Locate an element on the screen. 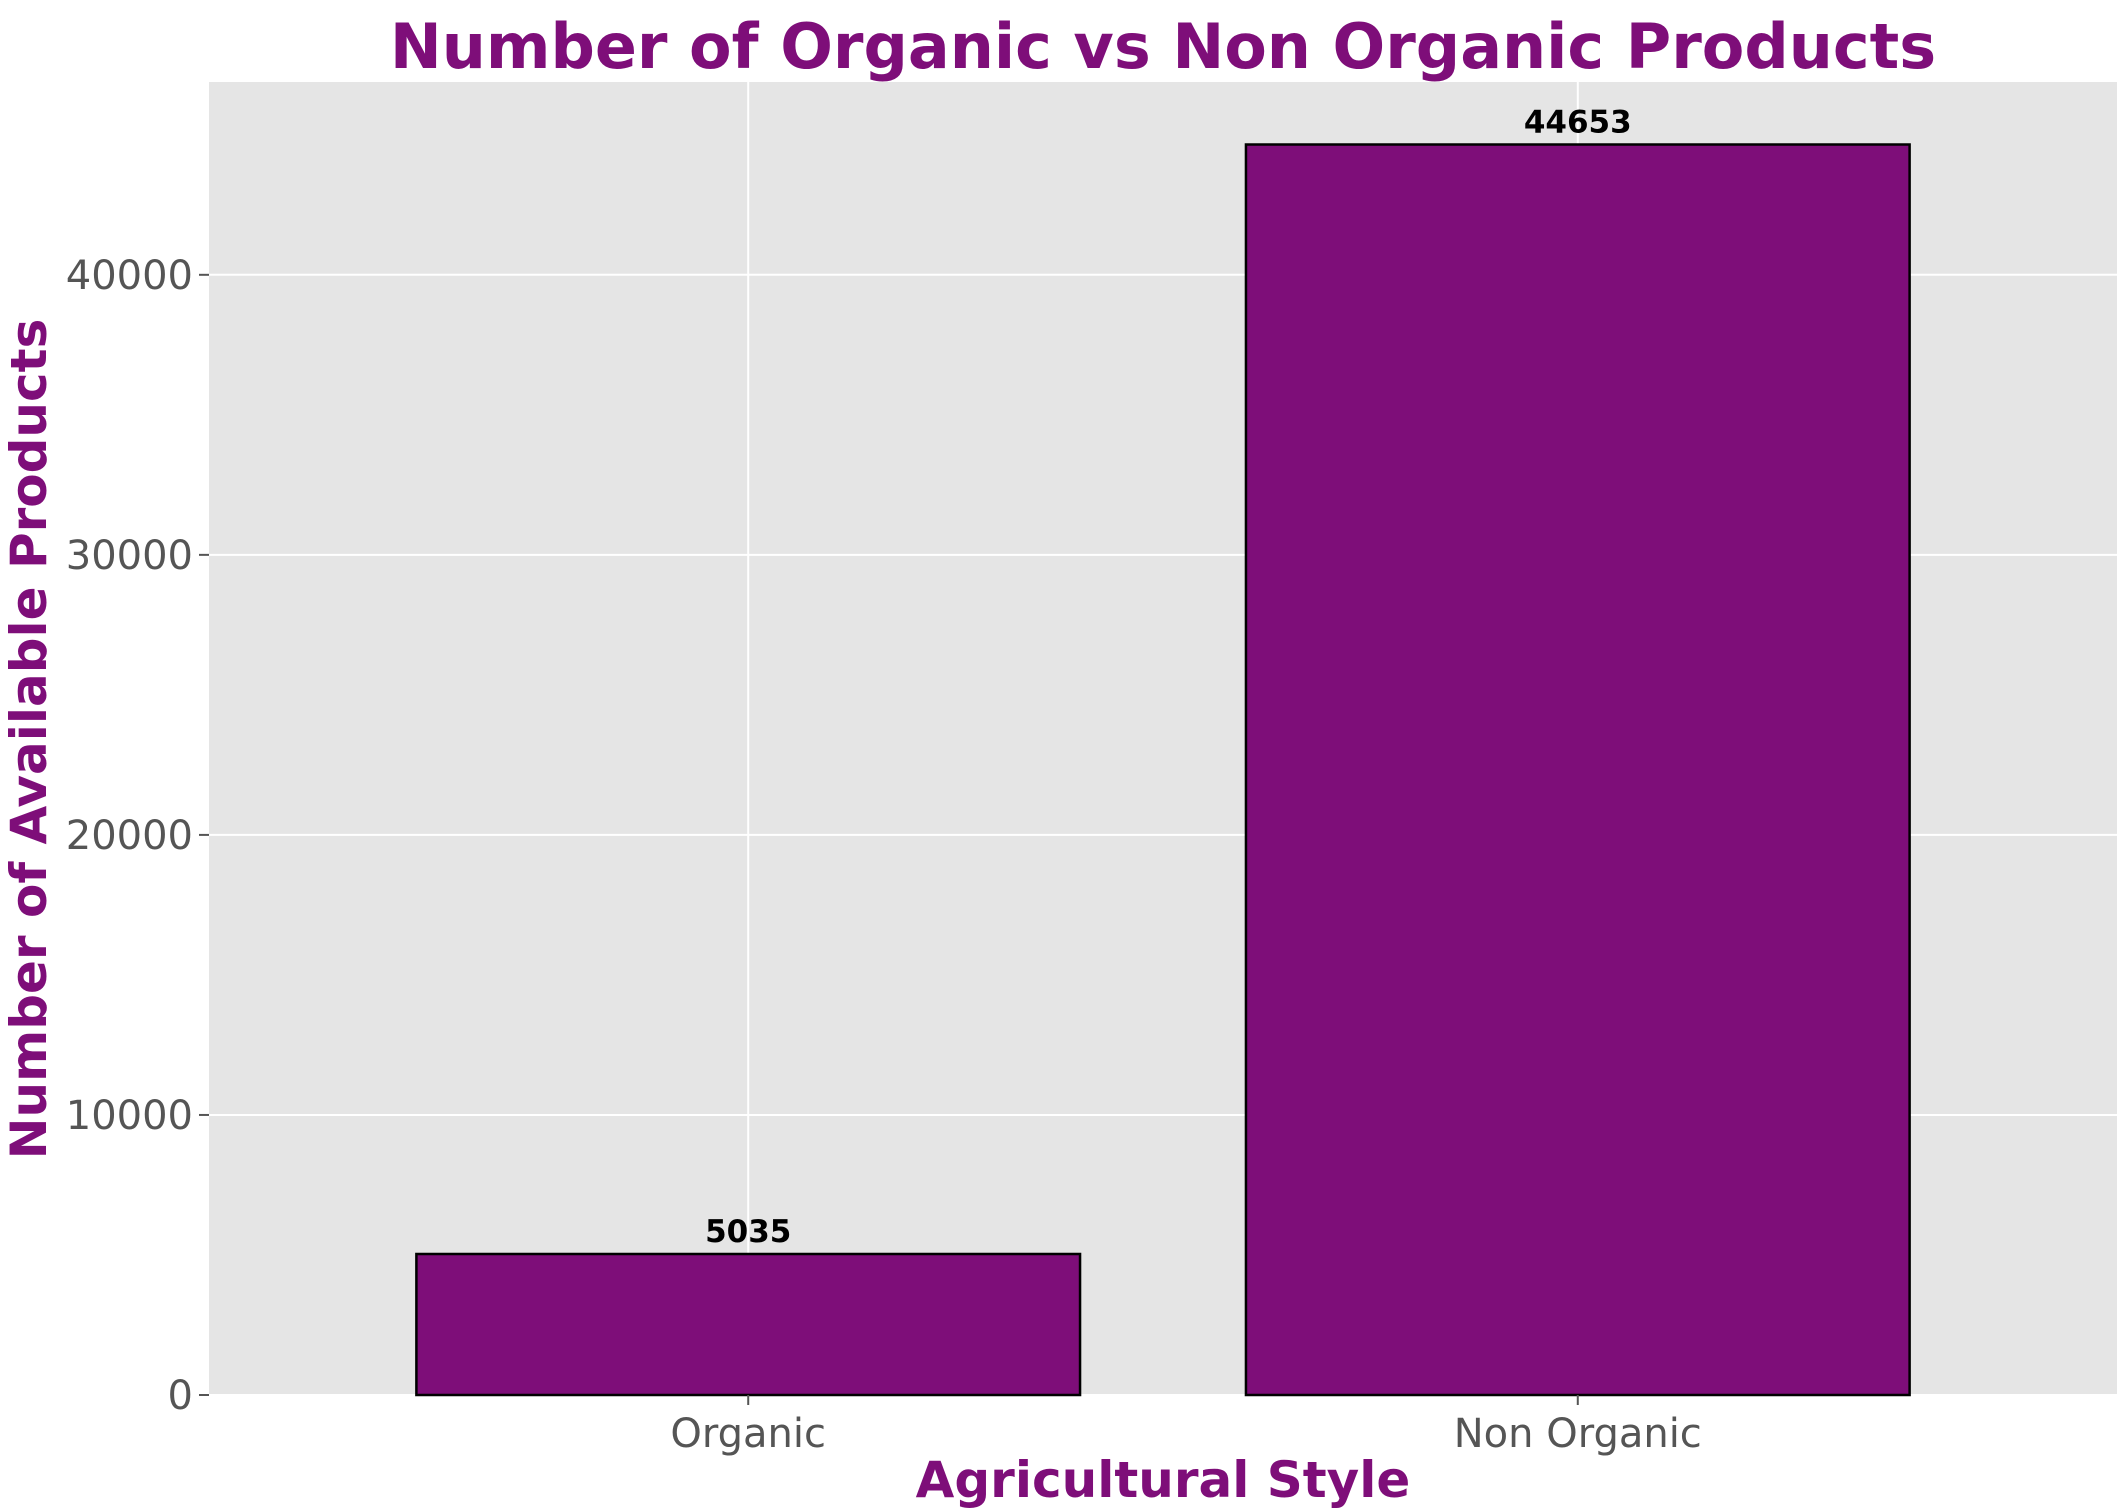 The image size is (2128, 1508). bar is located at coordinates (748, 1324).